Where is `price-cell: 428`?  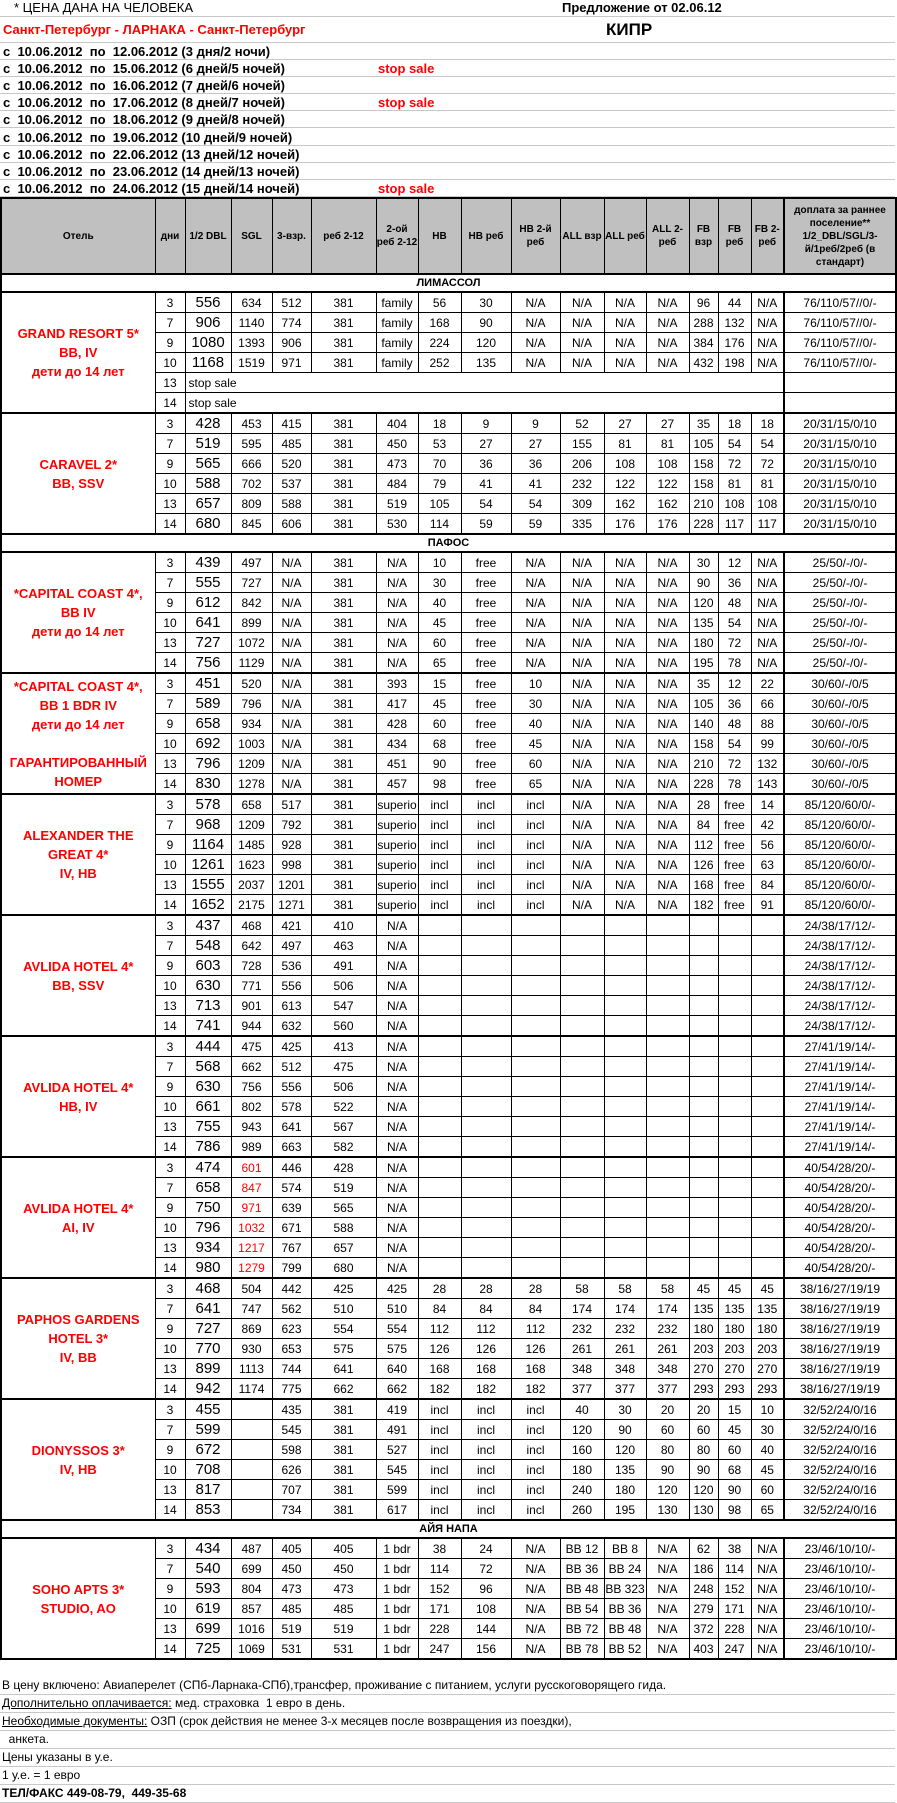
price-cell: 428 is located at coordinates (343, 1167).